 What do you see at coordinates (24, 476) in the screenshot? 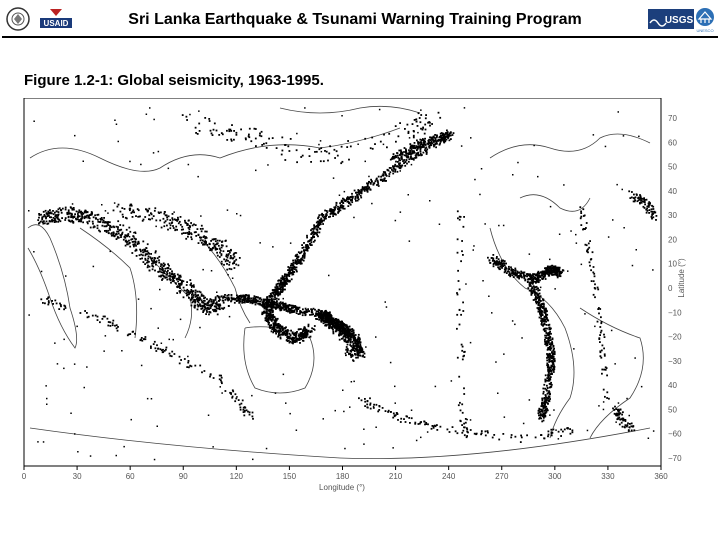
I see `x-tick-label: 0` at bounding box center [24, 476].